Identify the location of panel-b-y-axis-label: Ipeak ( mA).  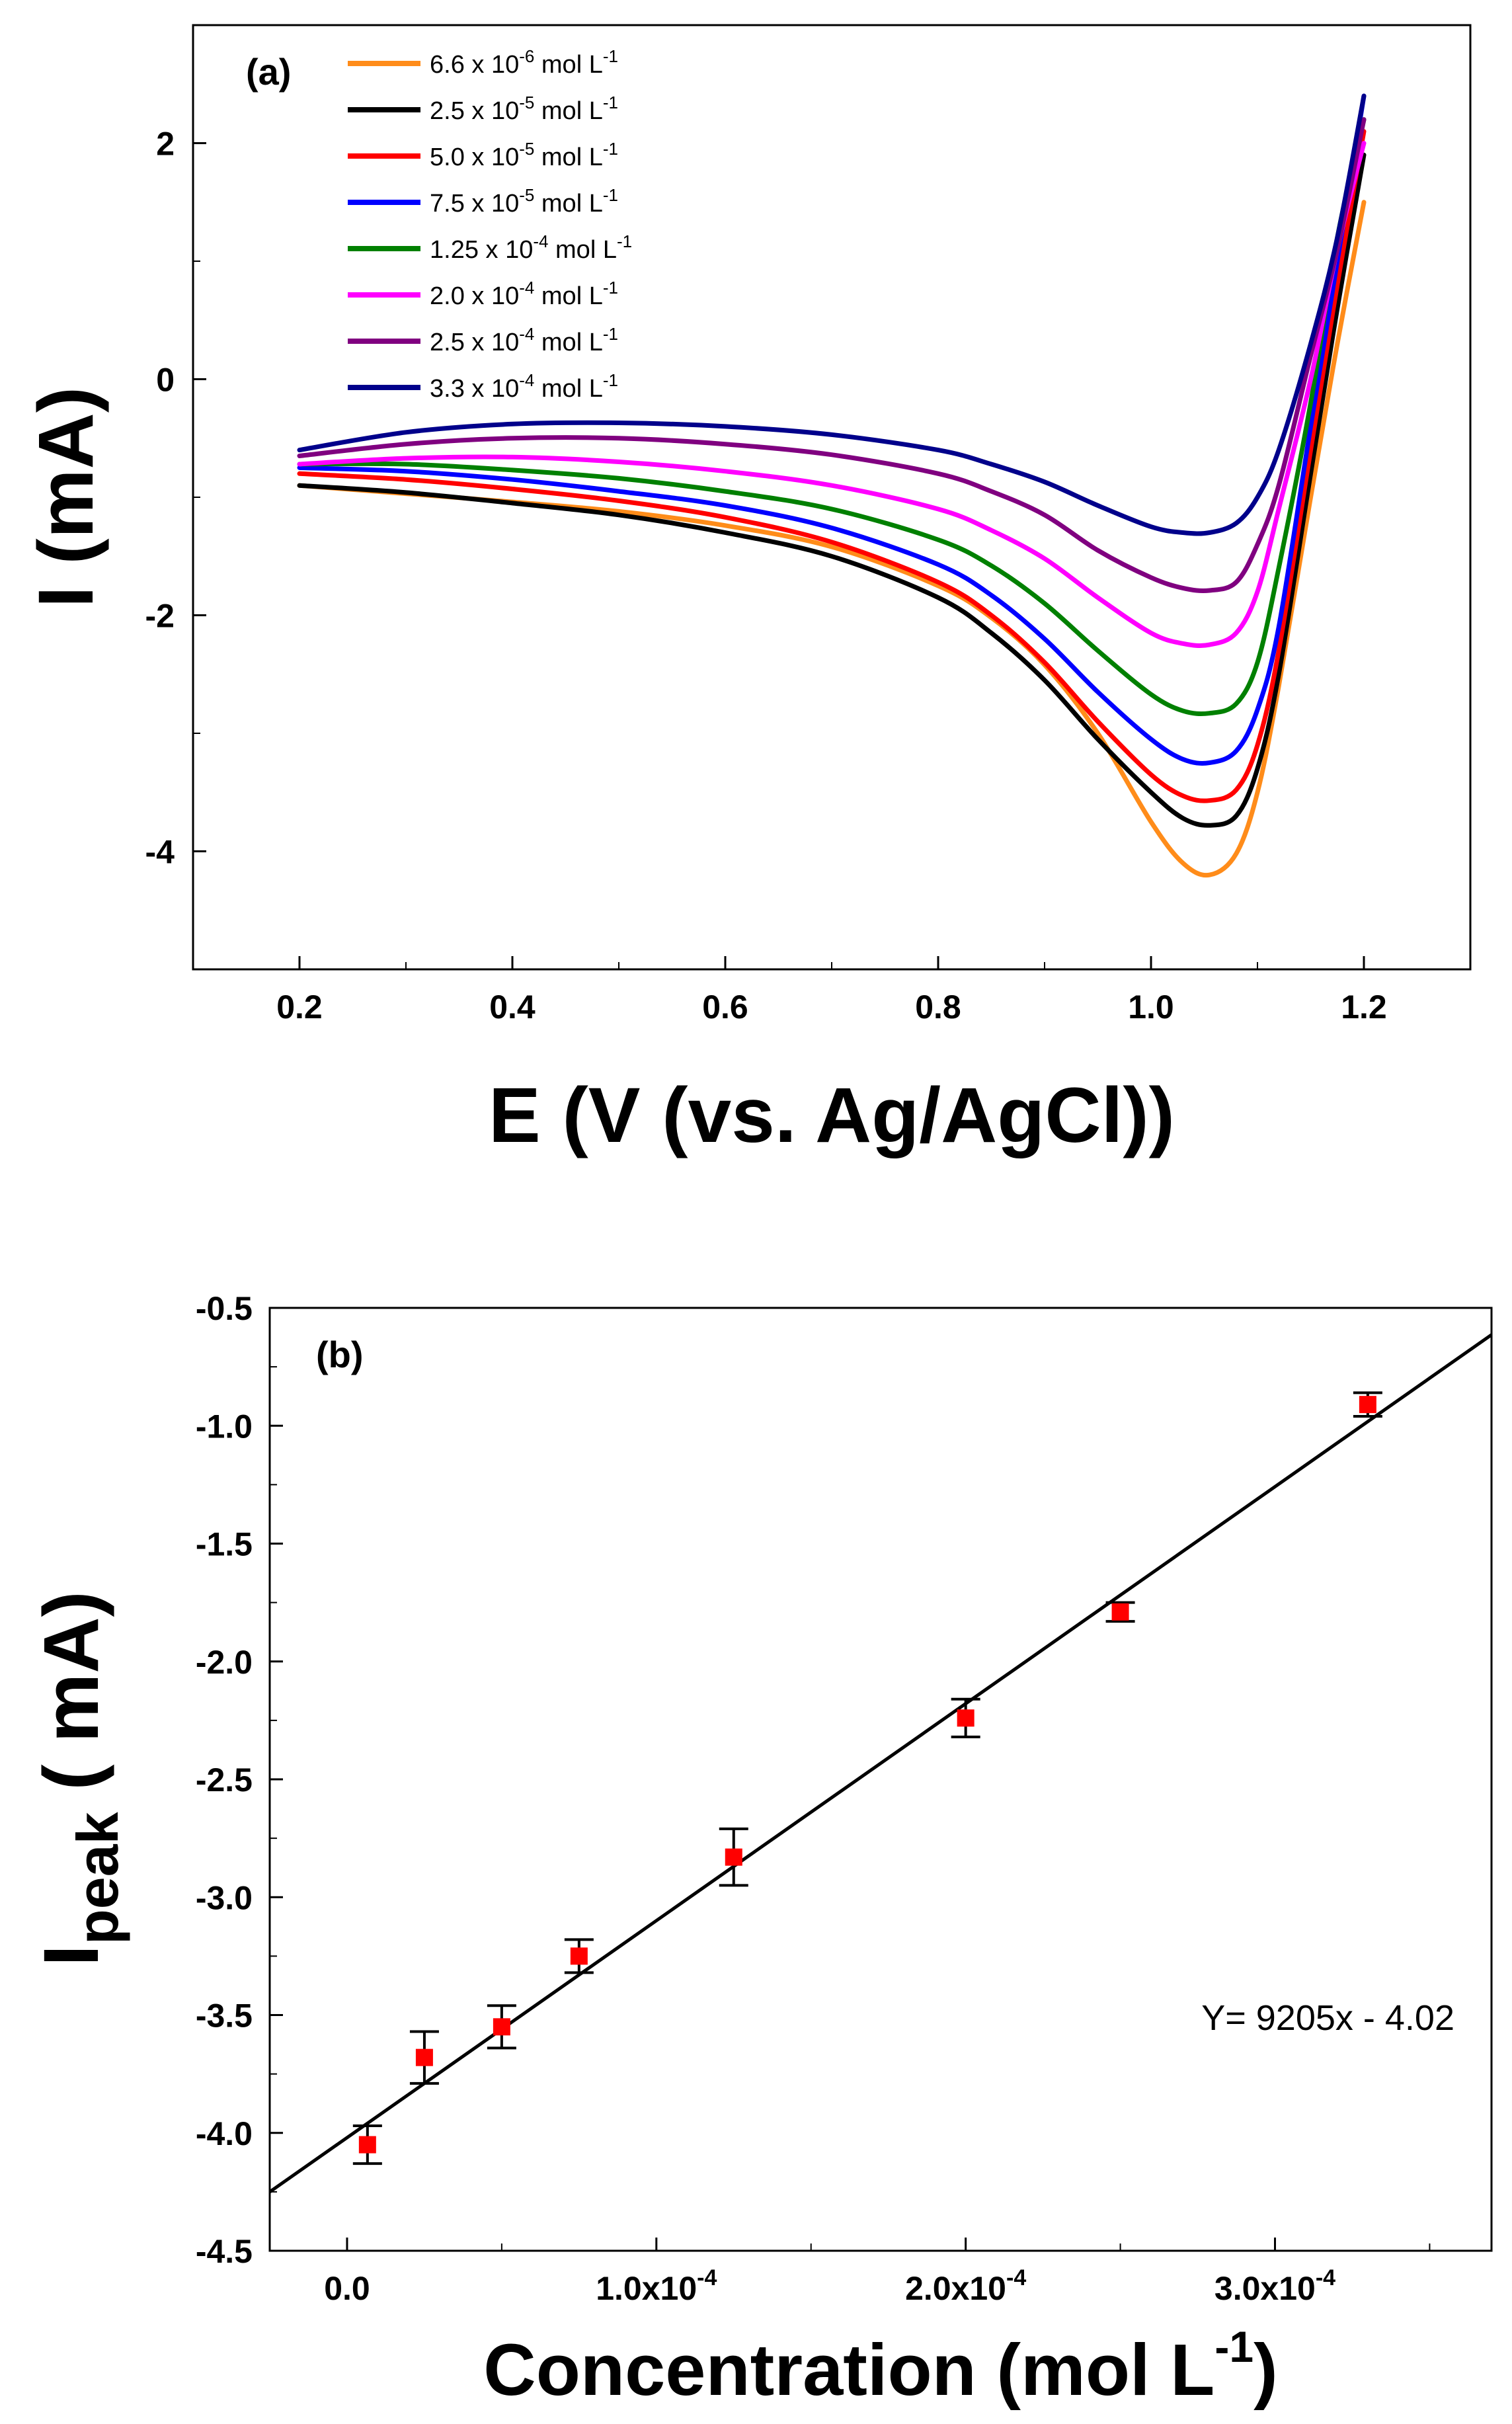
(79, 1779).